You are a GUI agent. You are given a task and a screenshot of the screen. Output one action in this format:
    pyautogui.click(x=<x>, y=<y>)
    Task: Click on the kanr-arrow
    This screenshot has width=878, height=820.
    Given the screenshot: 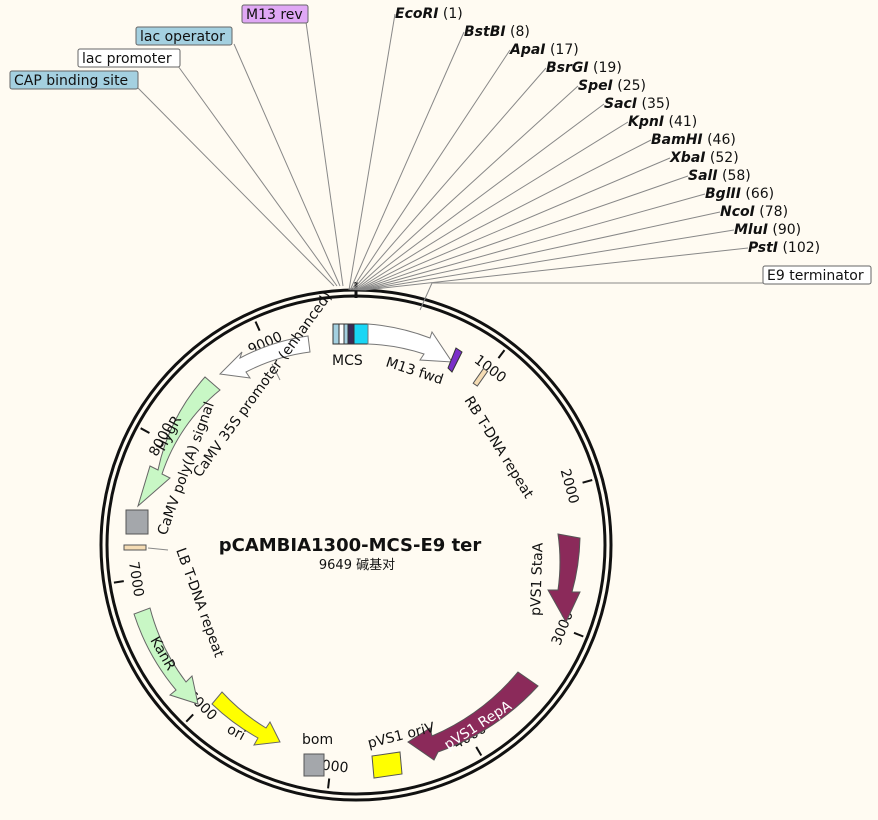 What is the action you would take?
    pyautogui.click(x=166, y=656)
    